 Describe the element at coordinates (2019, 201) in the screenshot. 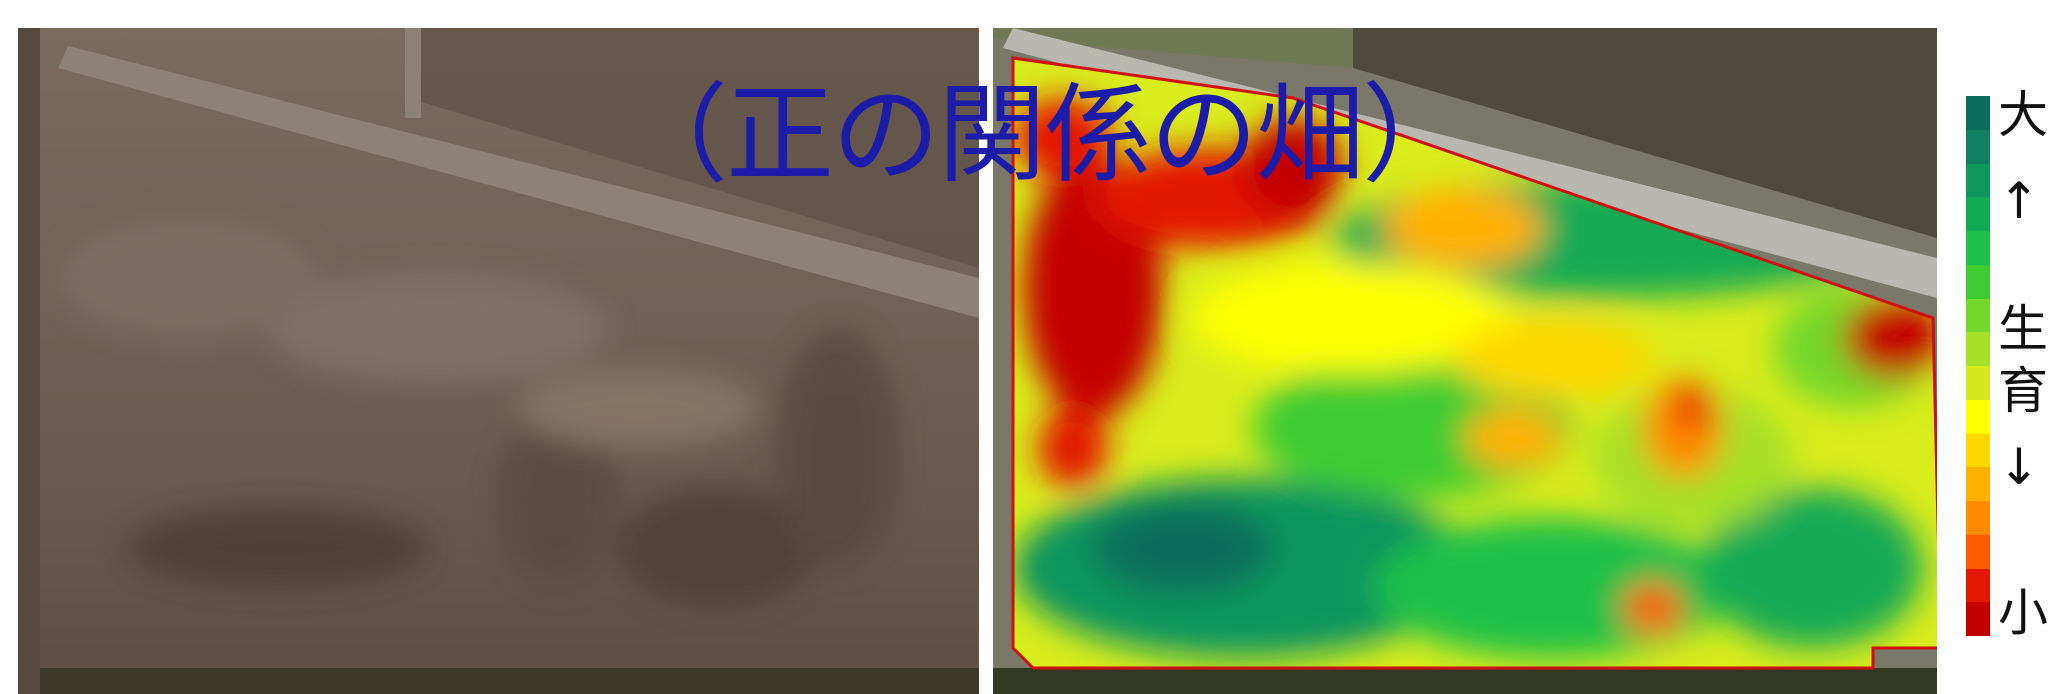

I see `up-arrow-icon: ↑` at that location.